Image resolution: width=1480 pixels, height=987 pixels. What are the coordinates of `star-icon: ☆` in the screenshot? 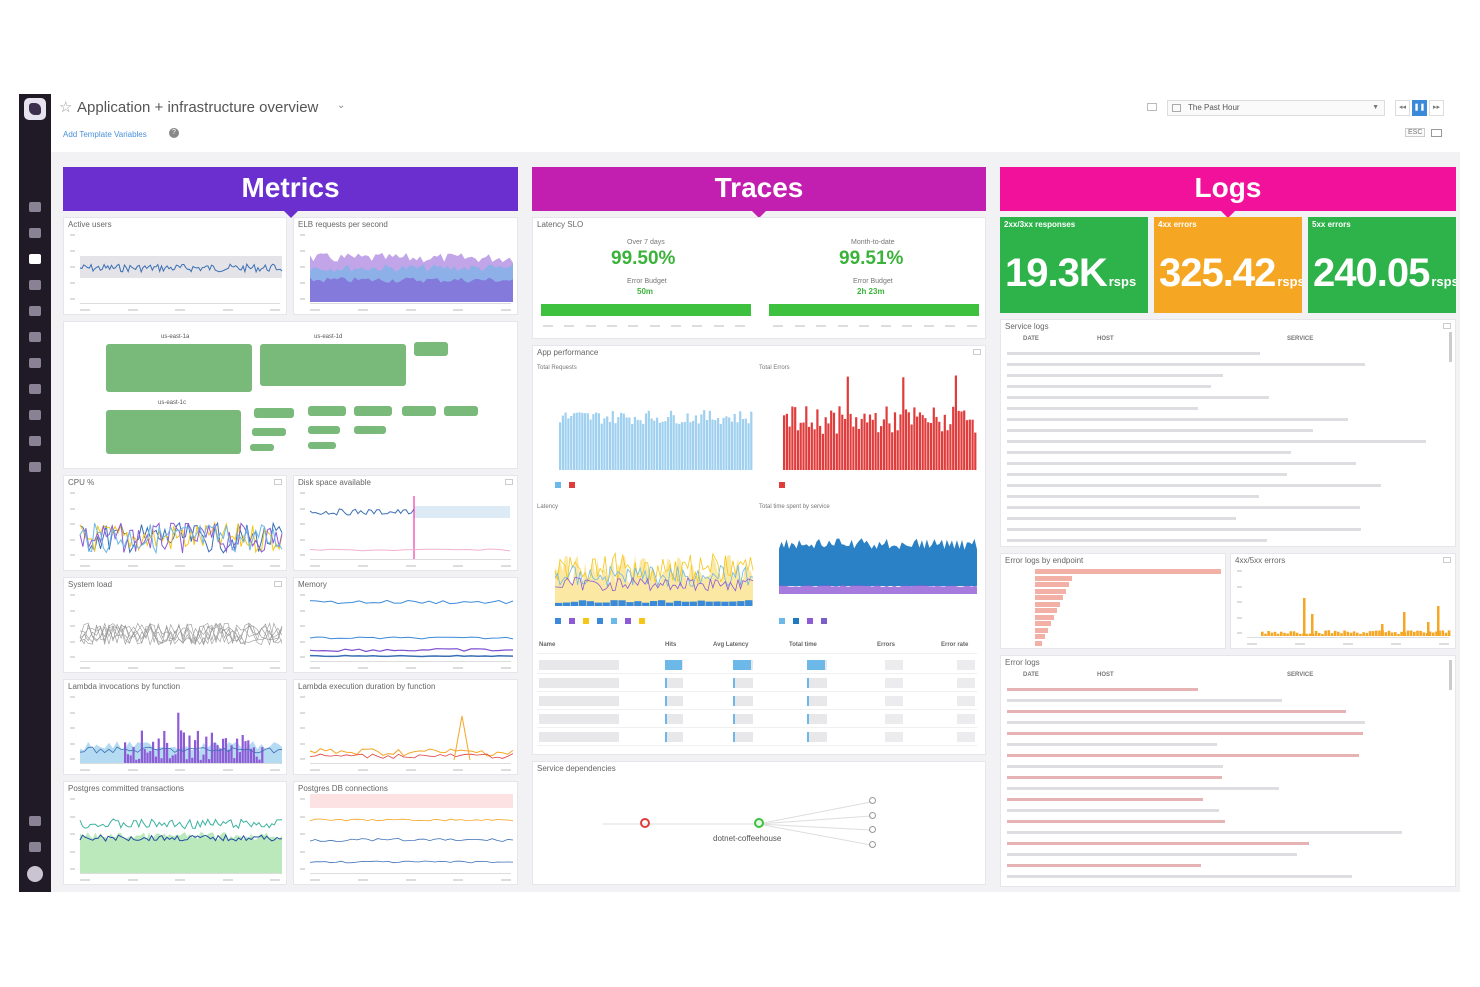 It's located at (66, 107).